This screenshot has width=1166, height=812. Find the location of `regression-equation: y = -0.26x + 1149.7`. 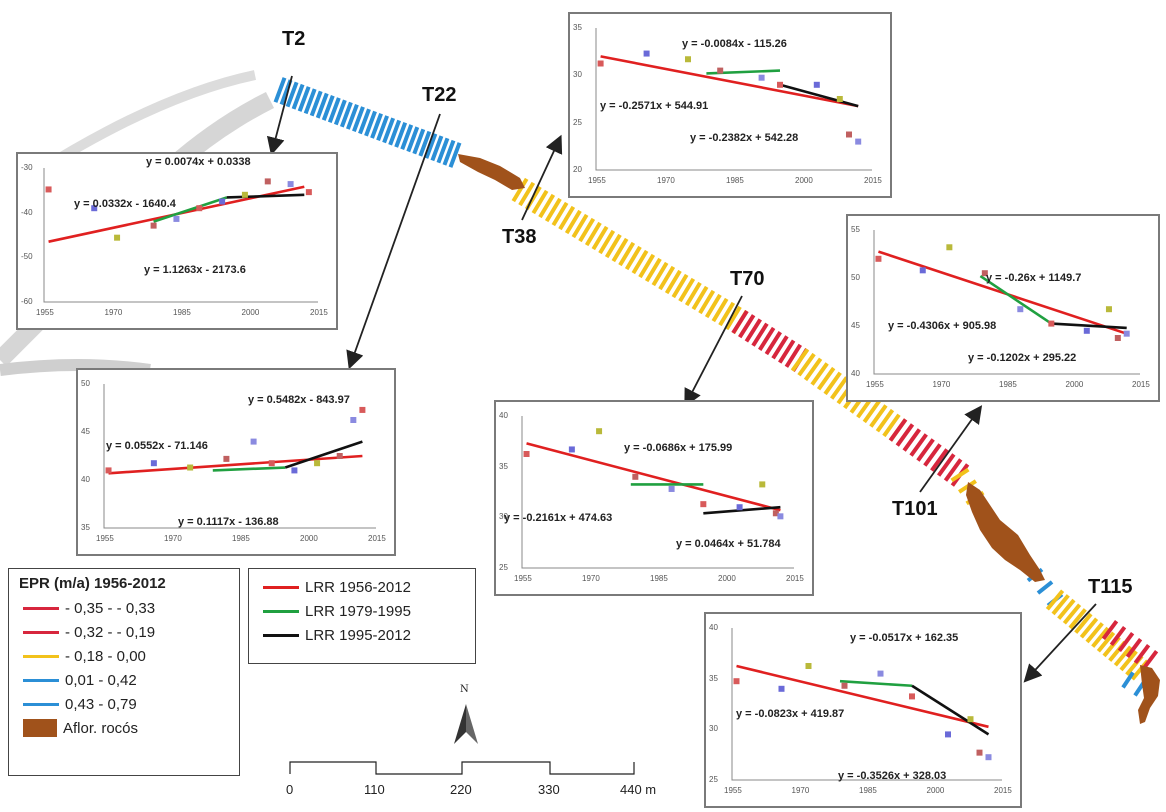

regression-equation: y = -0.26x + 1149.7 is located at coordinates (1034, 278).